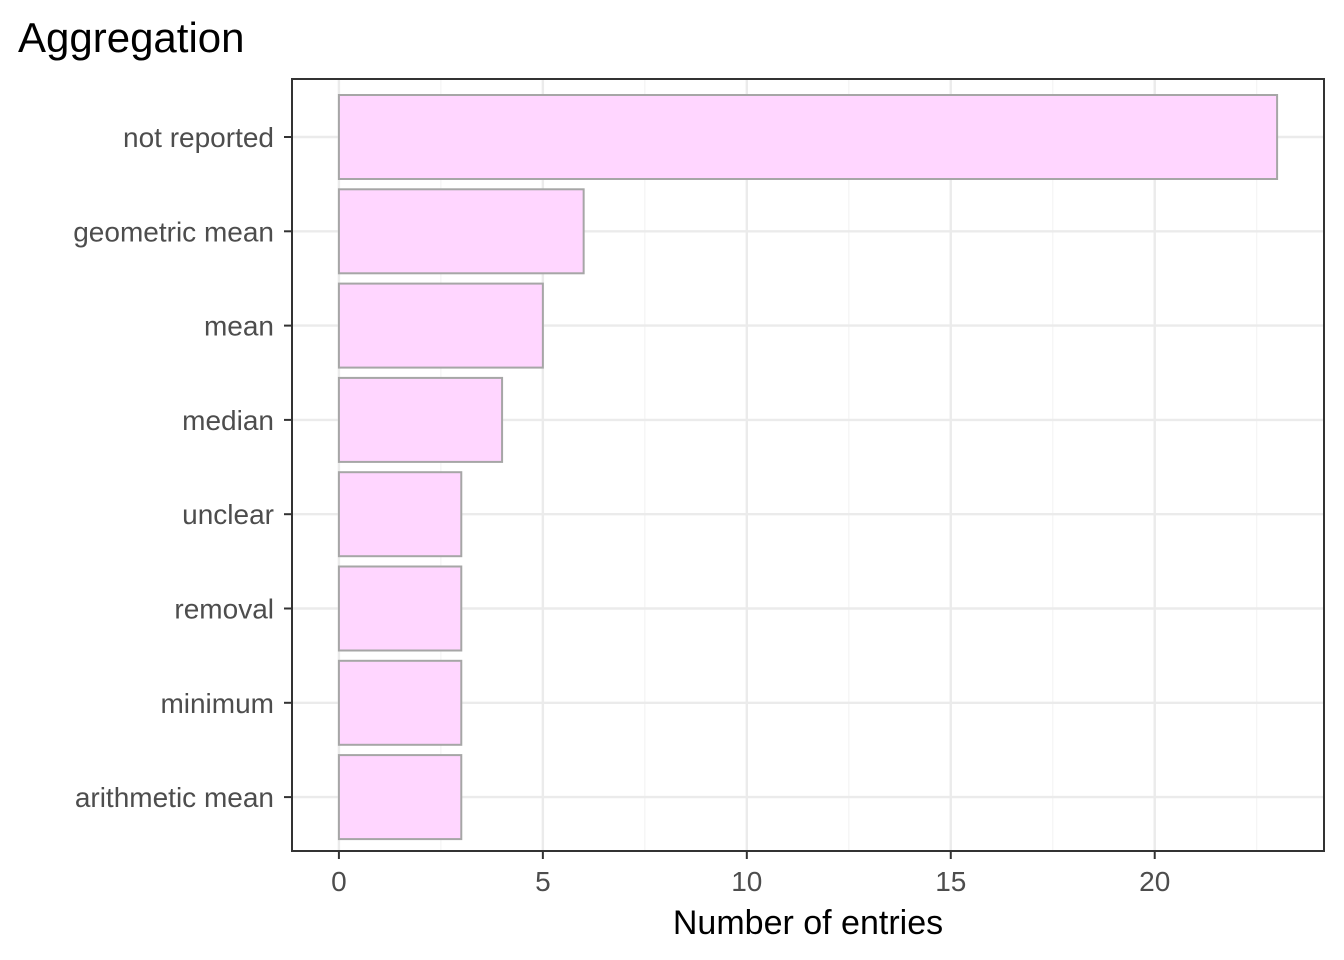 The image size is (1344, 960). Describe the element at coordinates (1154, 881) in the screenshot. I see `x-tick-label: 20` at that location.